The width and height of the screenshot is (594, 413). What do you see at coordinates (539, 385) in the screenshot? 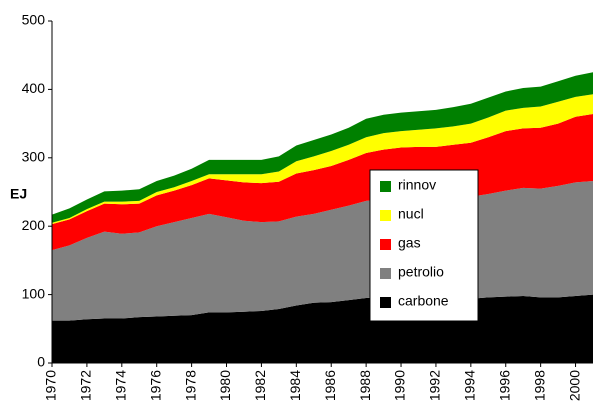
I see `x-tick-label: 1998` at bounding box center [539, 385].